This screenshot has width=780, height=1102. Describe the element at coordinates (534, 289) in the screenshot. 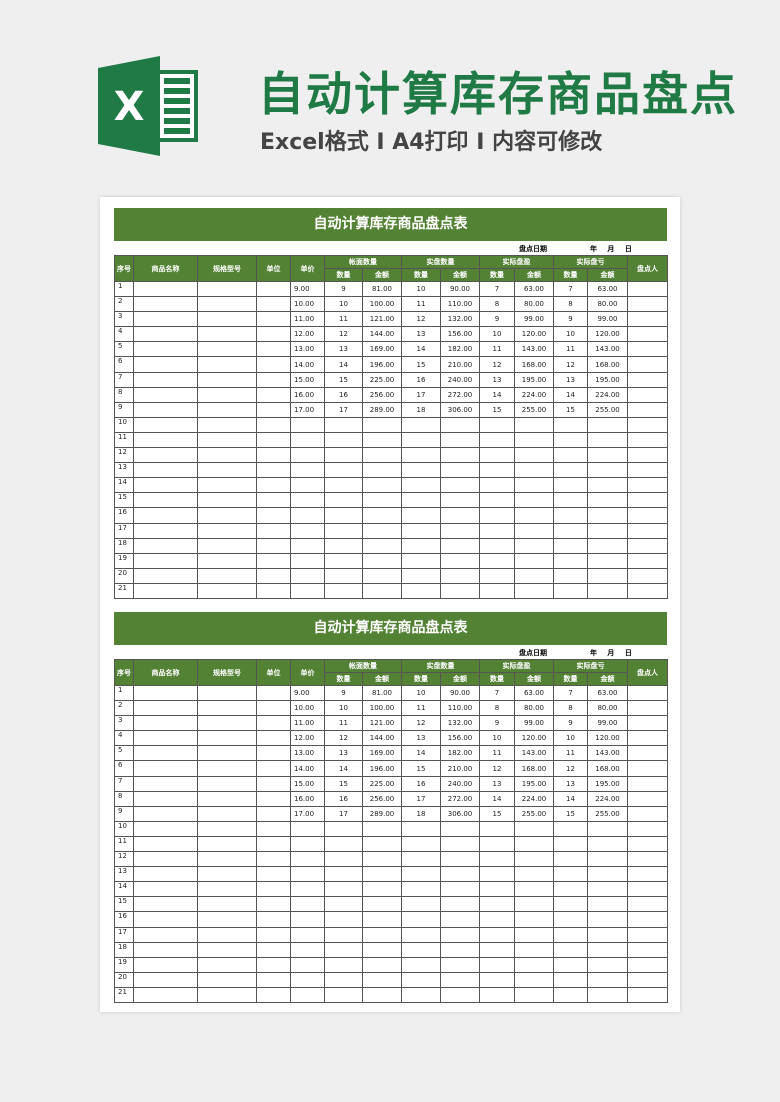

I see `cell-surplus-amount: 63.00` at that location.